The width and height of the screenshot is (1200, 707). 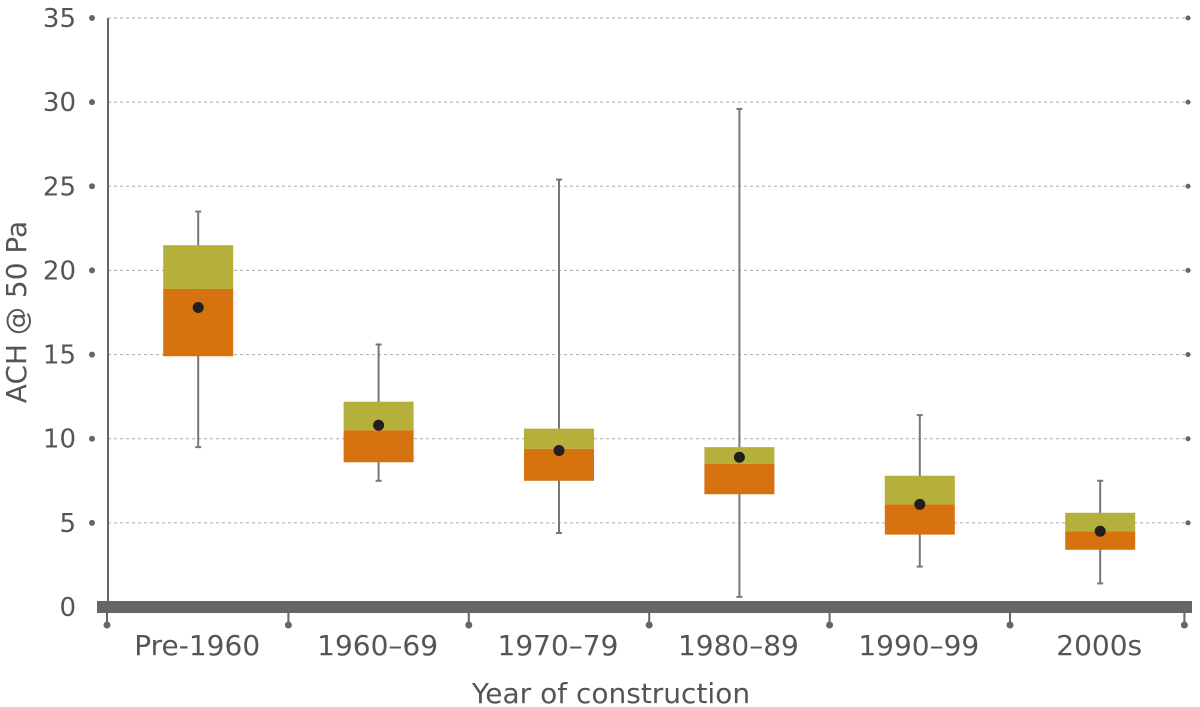 What do you see at coordinates (558, 645) in the screenshot?
I see `x-category-label: 1970–79` at bounding box center [558, 645].